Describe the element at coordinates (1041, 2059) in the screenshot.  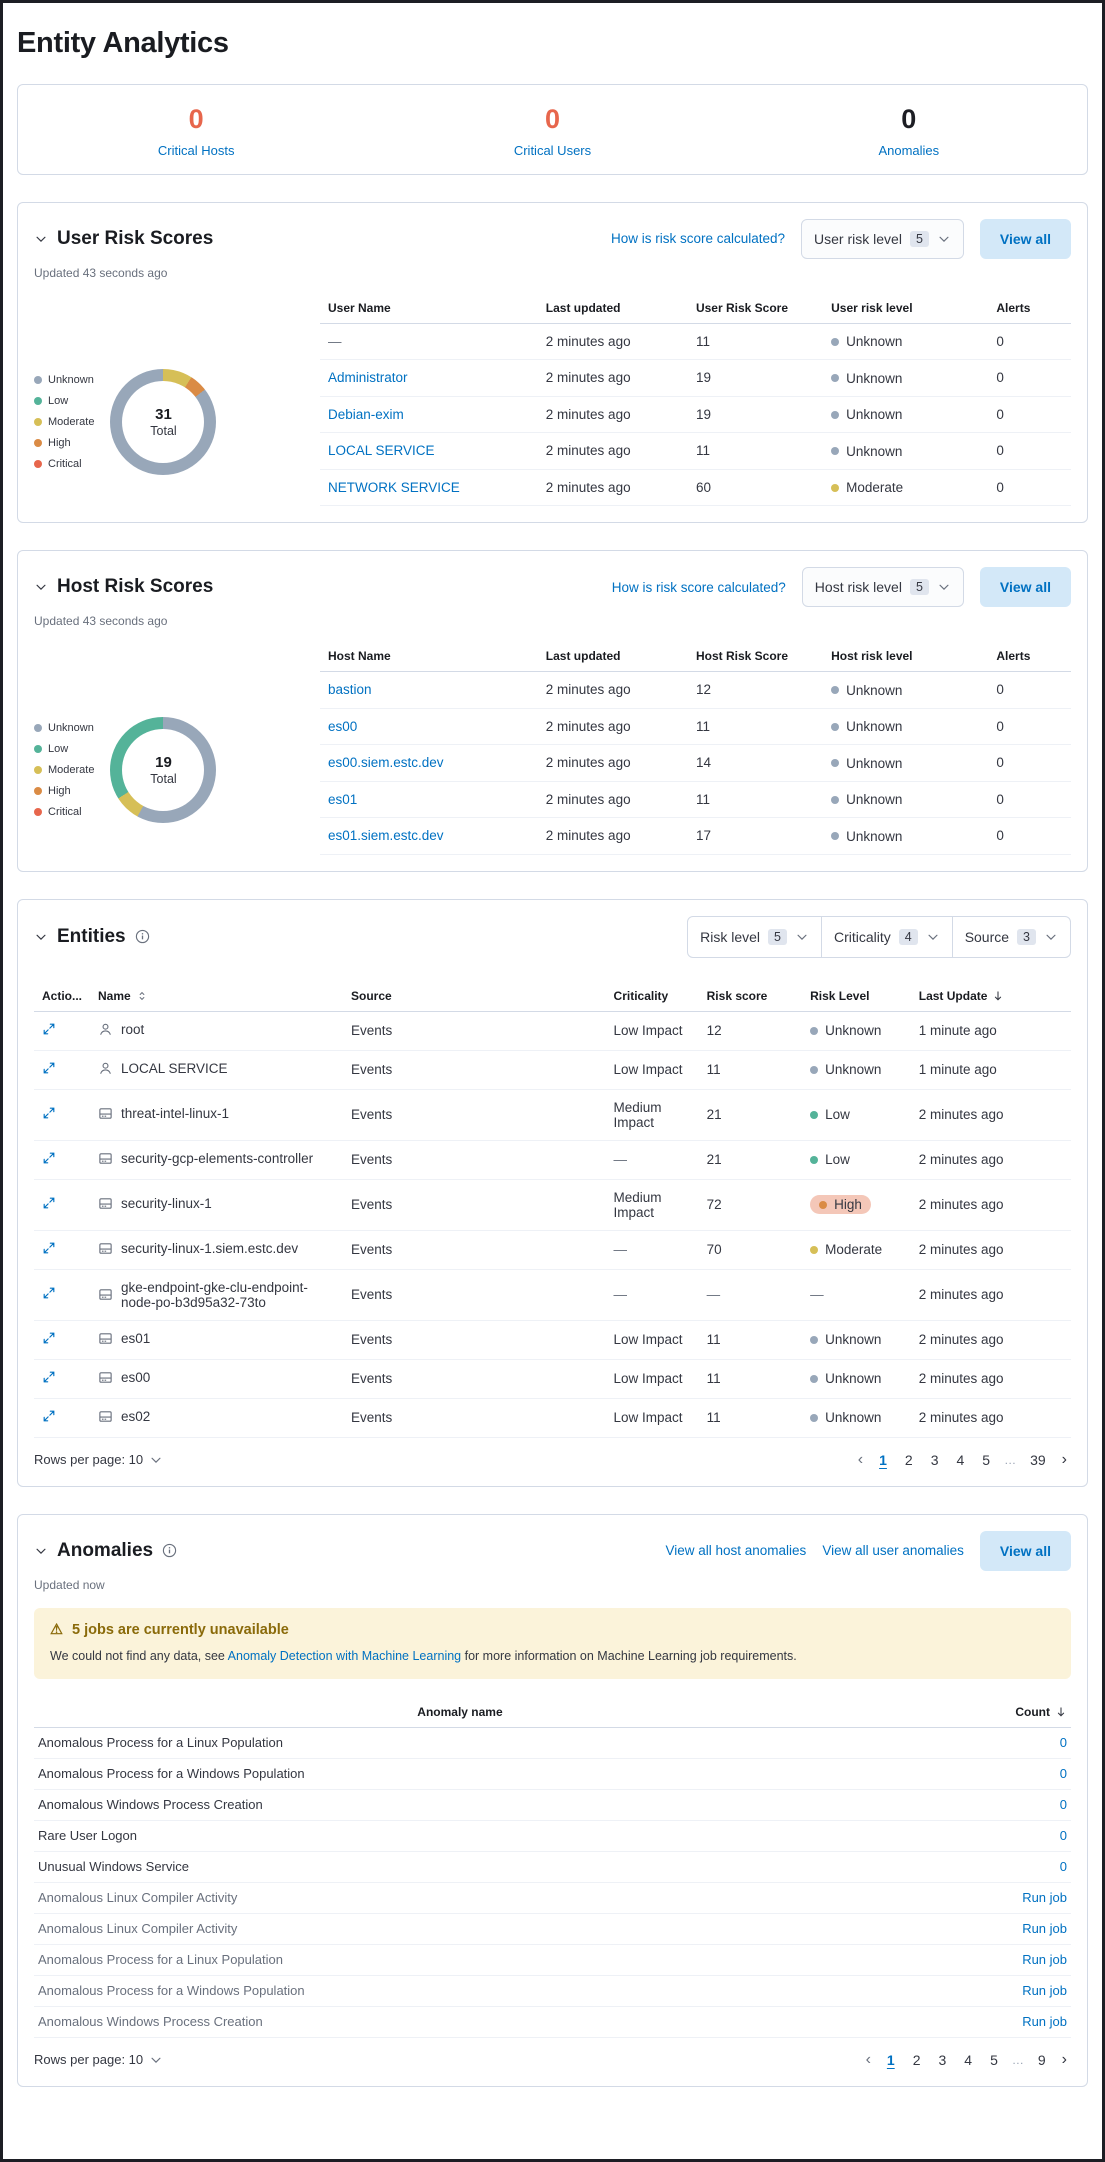
I see `page-number-9: 9` at that location.